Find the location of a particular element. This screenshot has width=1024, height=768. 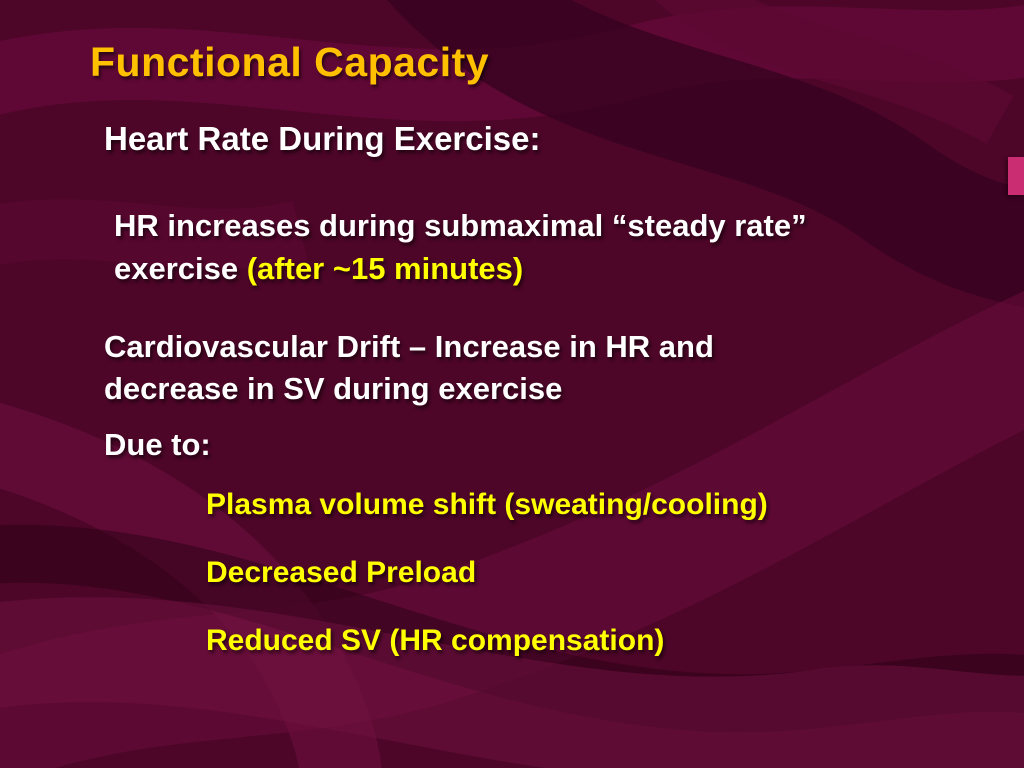

bullet-plasma-volume: Plasma volume shift (sweating/cooling) is located at coordinates (487, 504).